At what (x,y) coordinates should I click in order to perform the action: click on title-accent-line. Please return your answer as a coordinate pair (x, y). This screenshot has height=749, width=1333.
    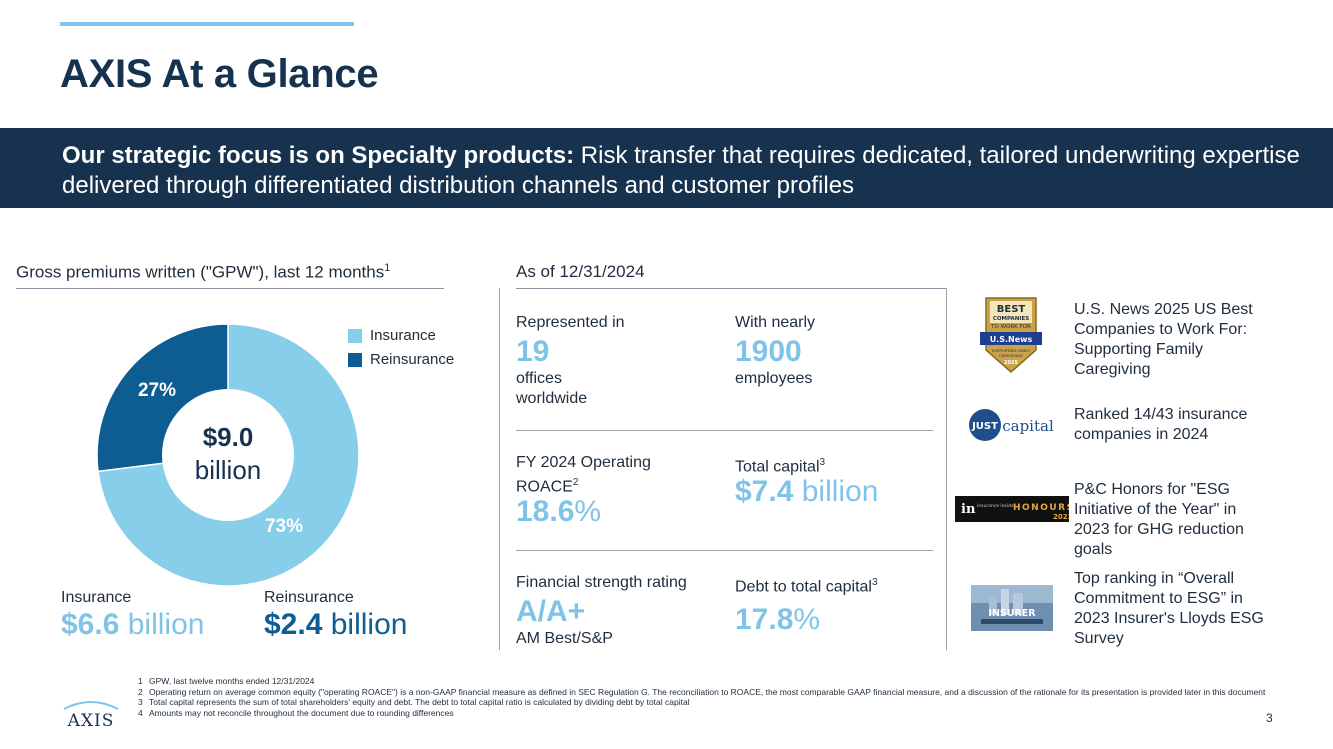
    Looking at the image, I should click on (207, 24).